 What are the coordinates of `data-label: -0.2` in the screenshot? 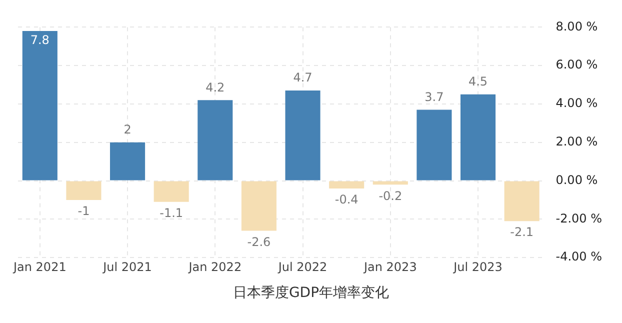 It's located at (390, 195).